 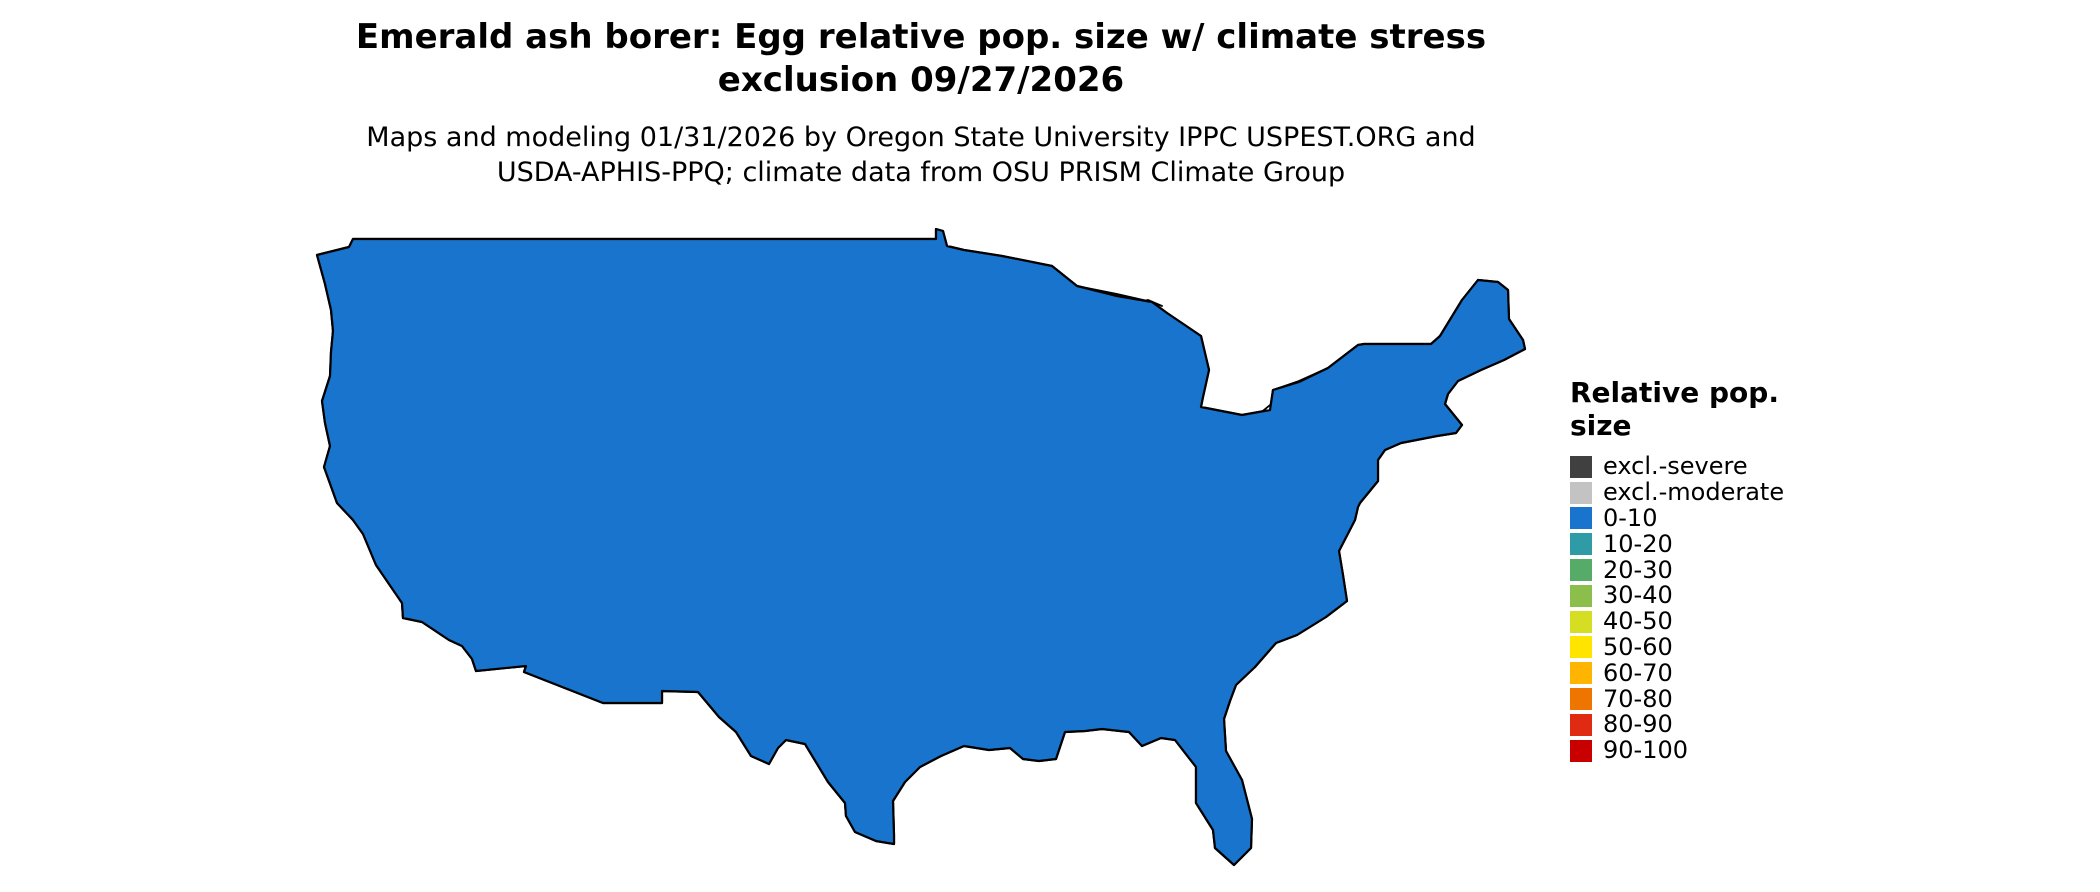 I want to click on legend-item-label: 60-70, so click(x=1638, y=672).